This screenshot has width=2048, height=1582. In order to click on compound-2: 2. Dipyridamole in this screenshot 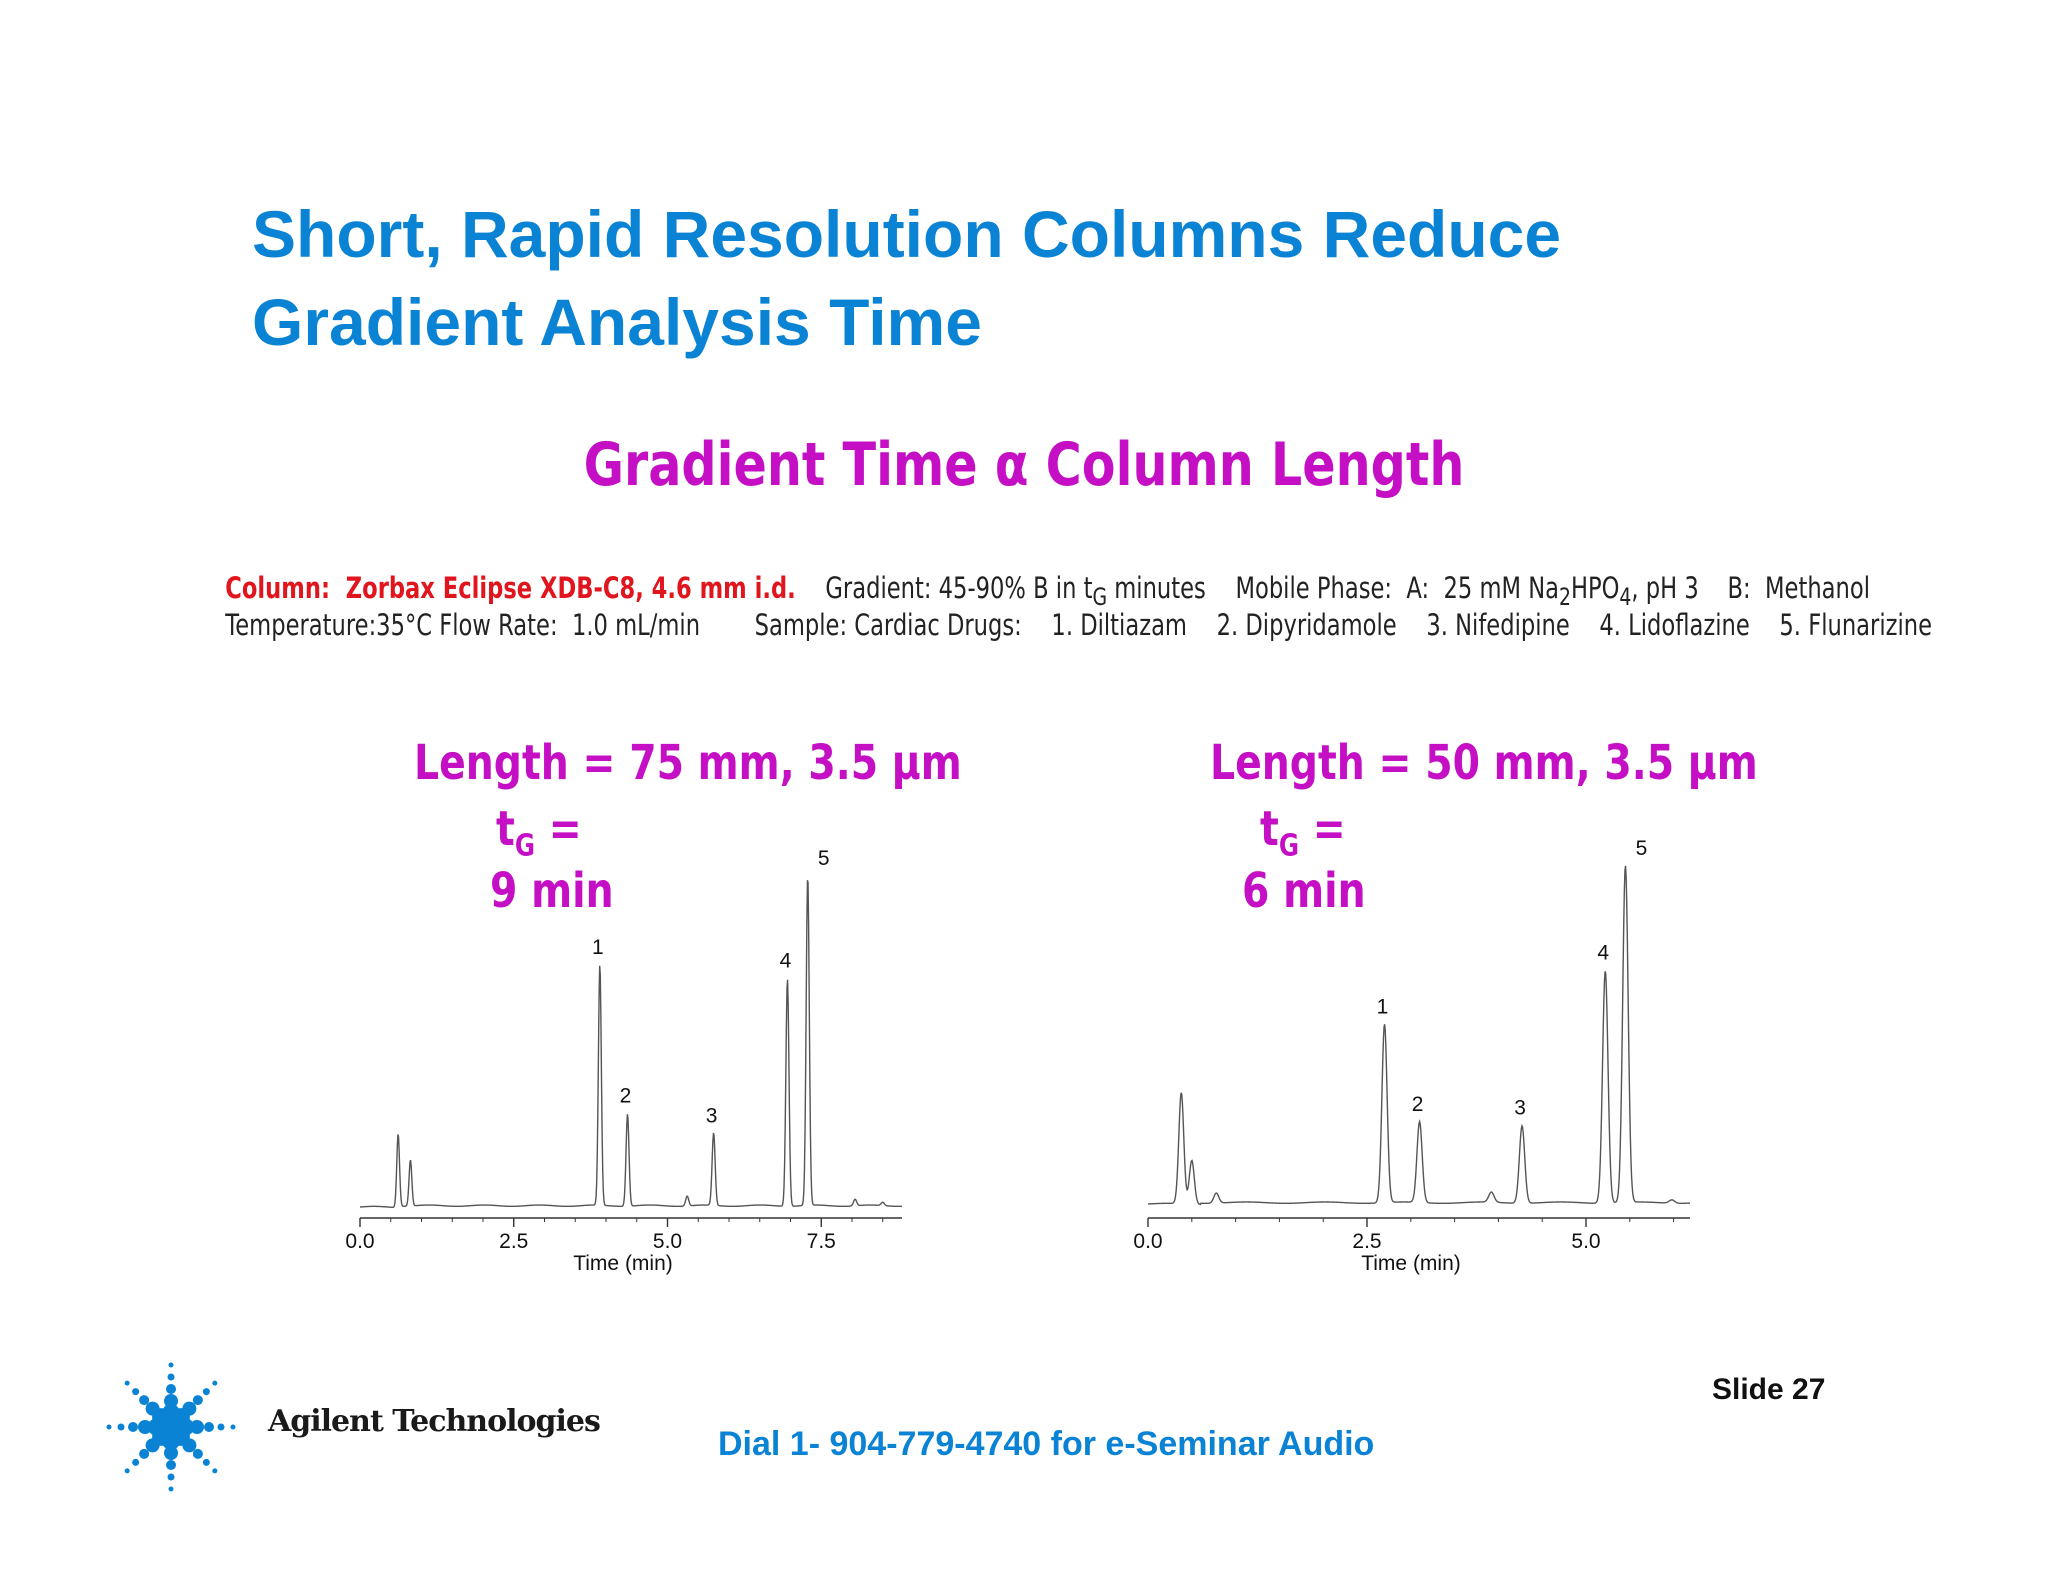, I will do `click(1306, 625)`.